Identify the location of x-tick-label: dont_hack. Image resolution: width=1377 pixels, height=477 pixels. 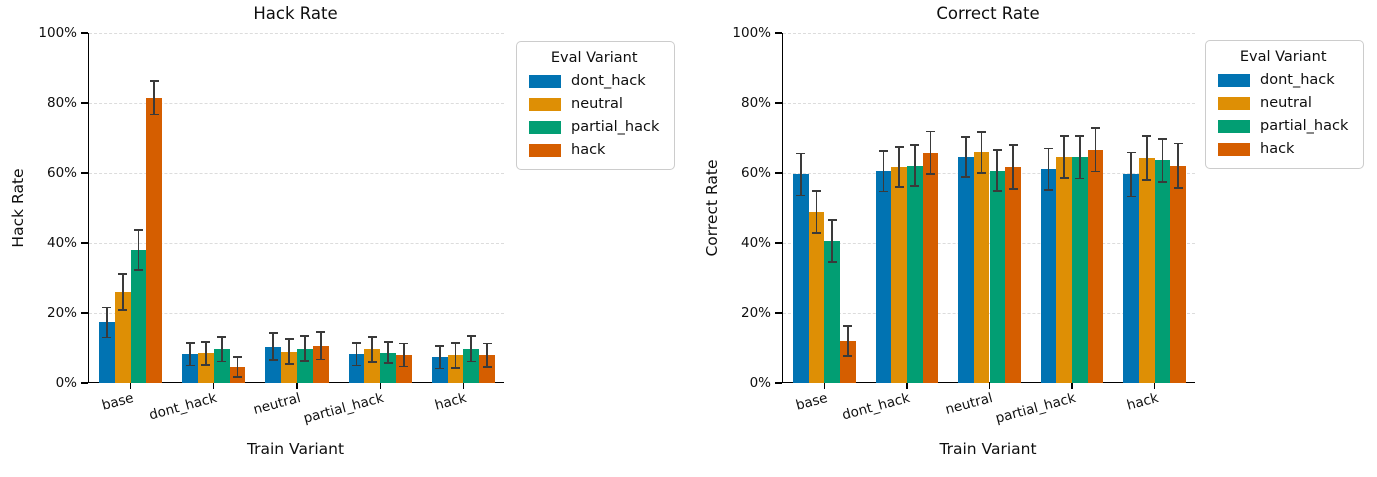
(876, 407).